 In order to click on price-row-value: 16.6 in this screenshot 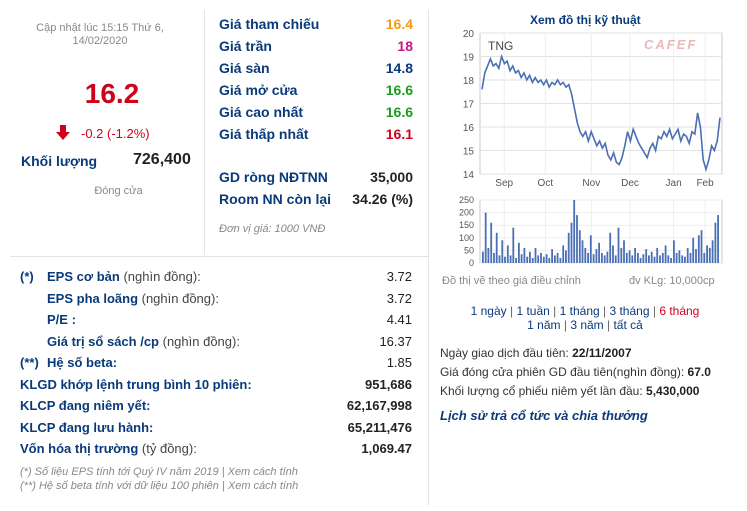, I will do `click(399, 90)`.